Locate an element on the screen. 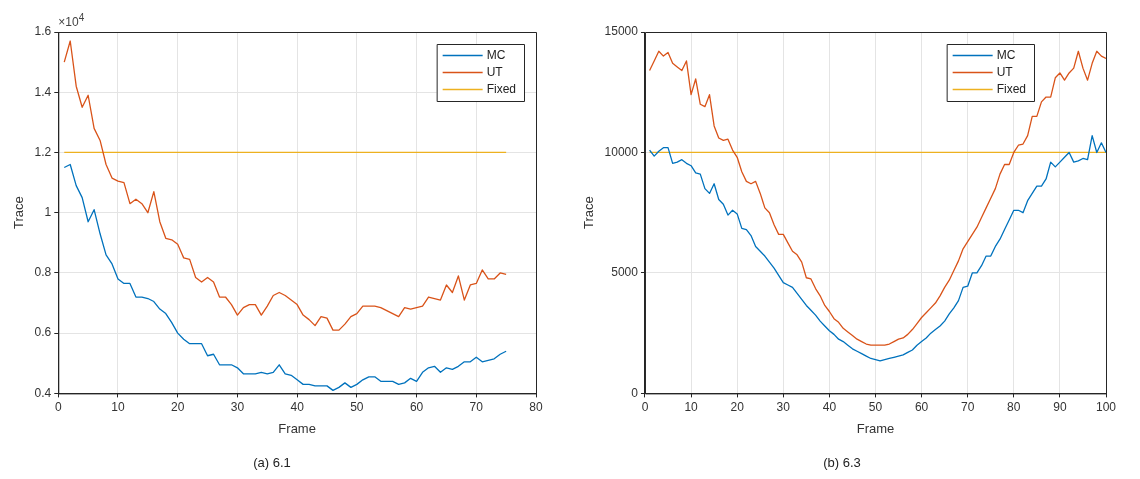 The height and width of the screenshot is (479, 1140). y-tick-label: 0.6 is located at coordinates (43, 332).